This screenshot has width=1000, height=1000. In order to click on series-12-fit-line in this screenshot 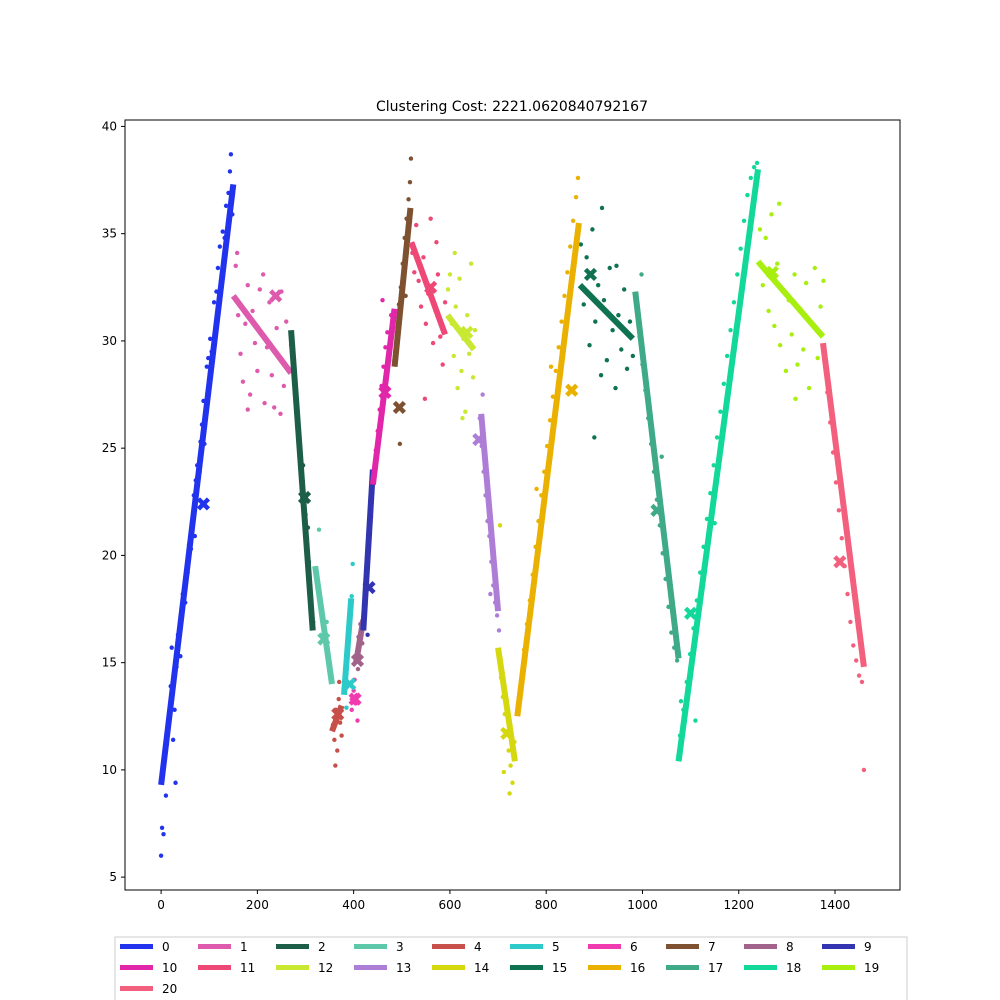, I will do `click(461, 332)`.